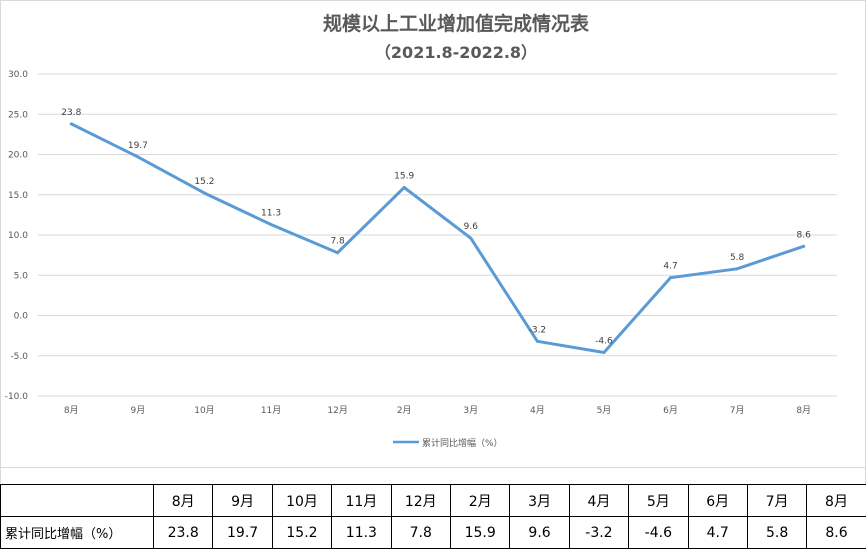 This screenshot has width=866, height=551. Describe the element at coordinates (456, 23) in the screenshot. I see `chart-title: 规模以上工业增加值完成情况表` at that location.